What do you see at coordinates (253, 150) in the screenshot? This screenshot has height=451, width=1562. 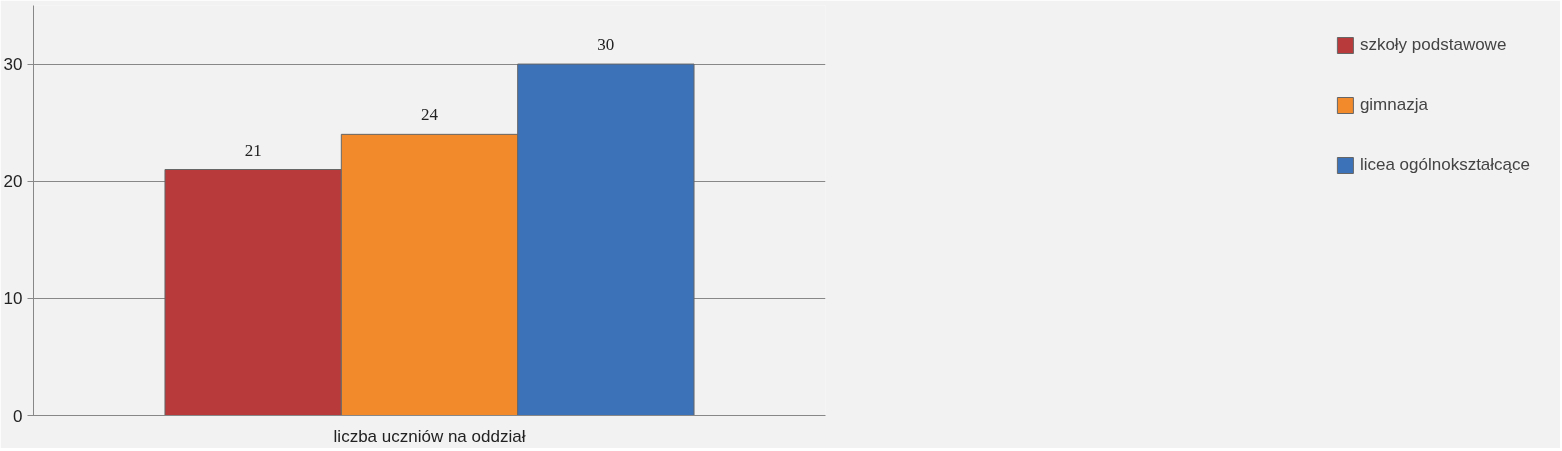 I see `data-label: 21` at bounding box center [253, 150].